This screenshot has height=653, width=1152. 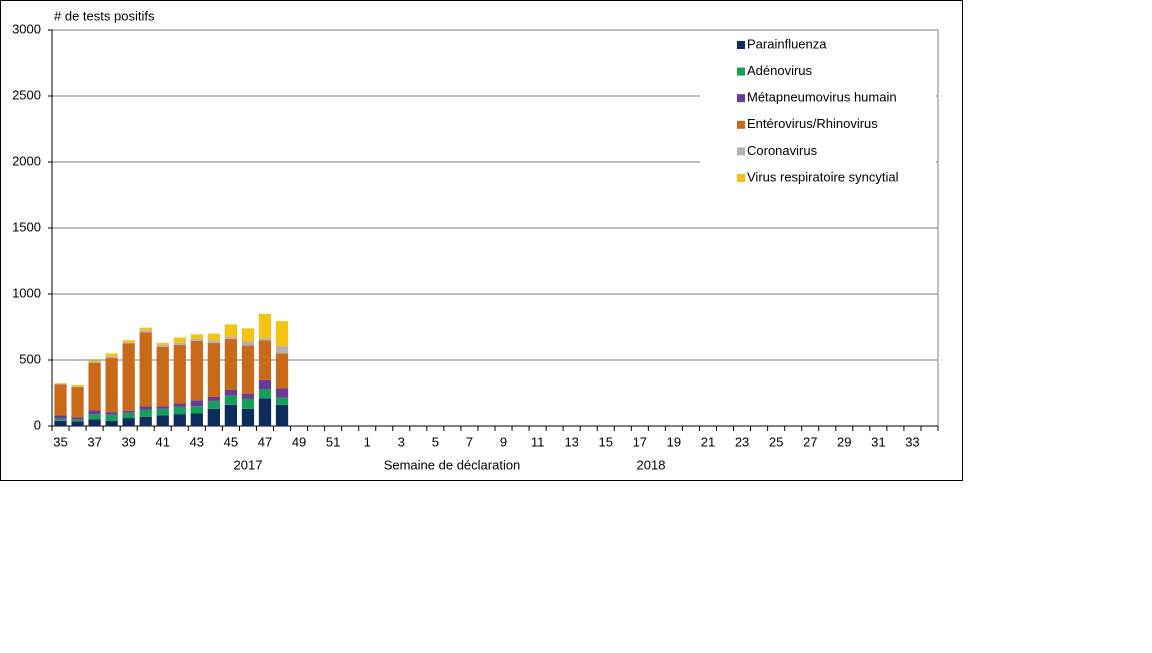 What do you see at coordinates (60, 441) in the screenshot?
I see `x-tick-label: 35` at bounding box center [60, 441].